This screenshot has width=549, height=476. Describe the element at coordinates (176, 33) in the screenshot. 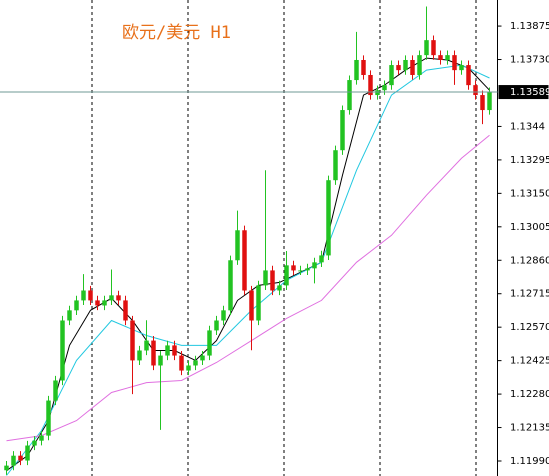

I see `chart-title: 欧元/美元 H1` at that location.